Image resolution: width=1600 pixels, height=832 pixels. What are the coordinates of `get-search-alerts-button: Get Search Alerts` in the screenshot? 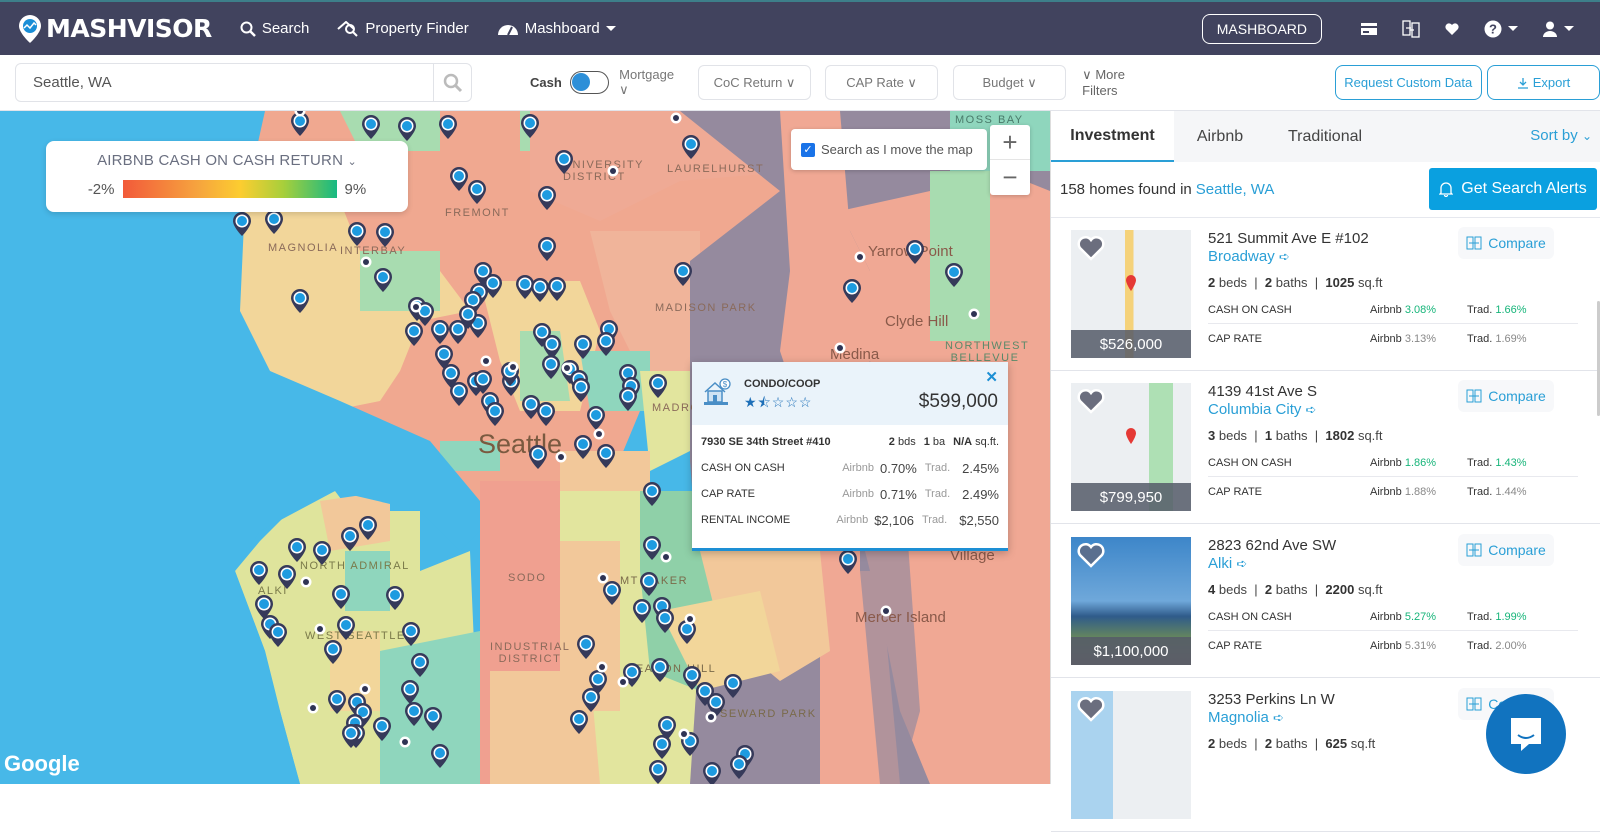 It's located at (1513, 189).